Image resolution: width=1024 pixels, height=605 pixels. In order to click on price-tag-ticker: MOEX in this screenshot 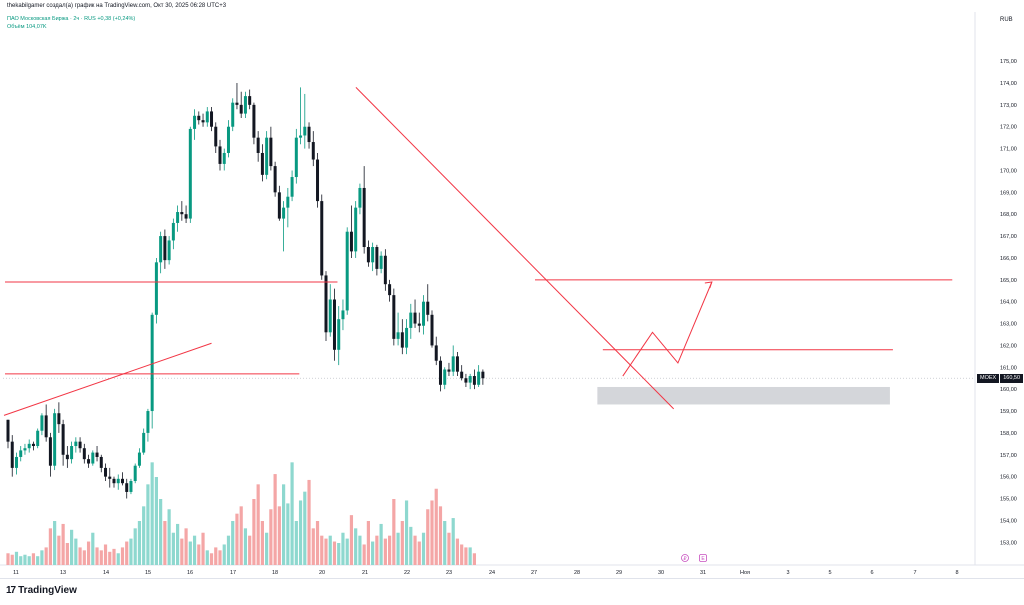, I will do `click(988, 378)`.